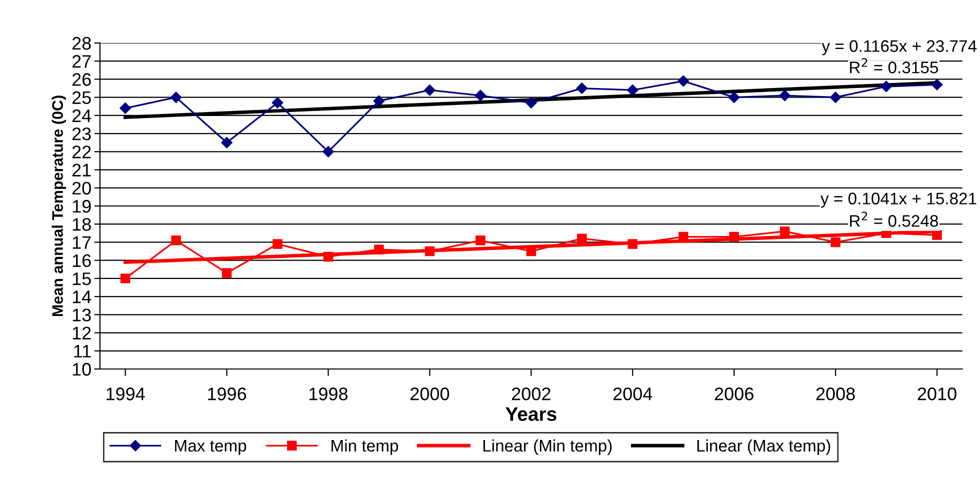 Image resolution: width=980 pixels, height=500 pixels. What do you see at coordinates (59, 206) in the screenshot?
I see `y-axis-title: Mean annual Temperature (0C)` at bounding box center [59, 206].